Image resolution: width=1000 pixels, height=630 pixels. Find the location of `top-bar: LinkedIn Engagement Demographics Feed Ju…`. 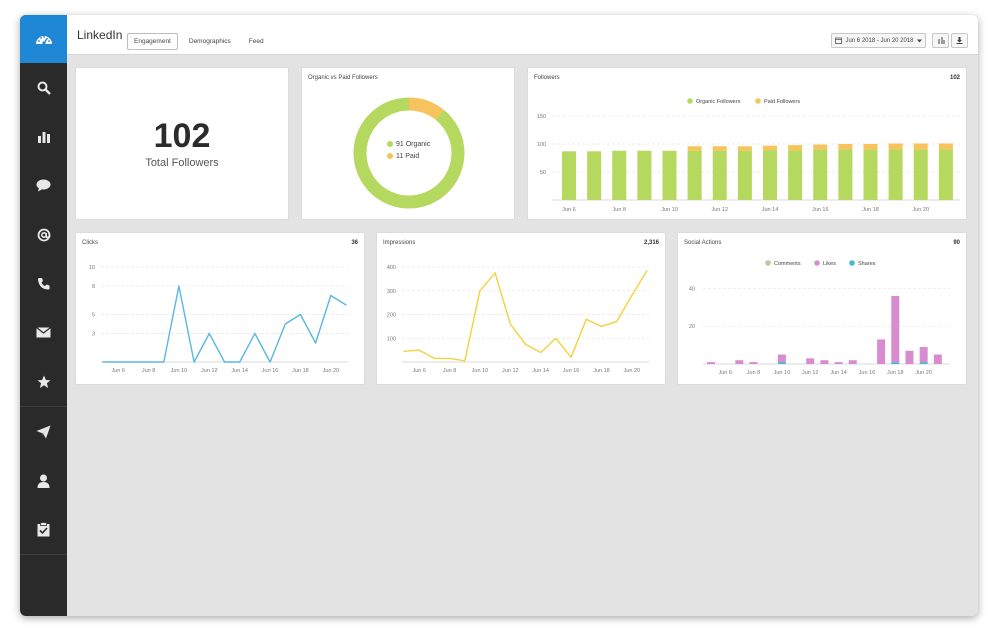

top-bar: LinkedIn Engagement Demographics Feed Ju… is located at coordinates (522, 35).